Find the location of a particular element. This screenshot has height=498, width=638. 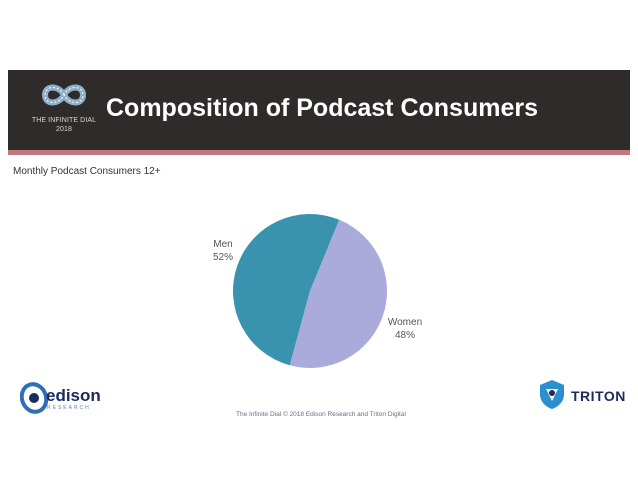

infinity-icon is located at coordinates (64, 95).